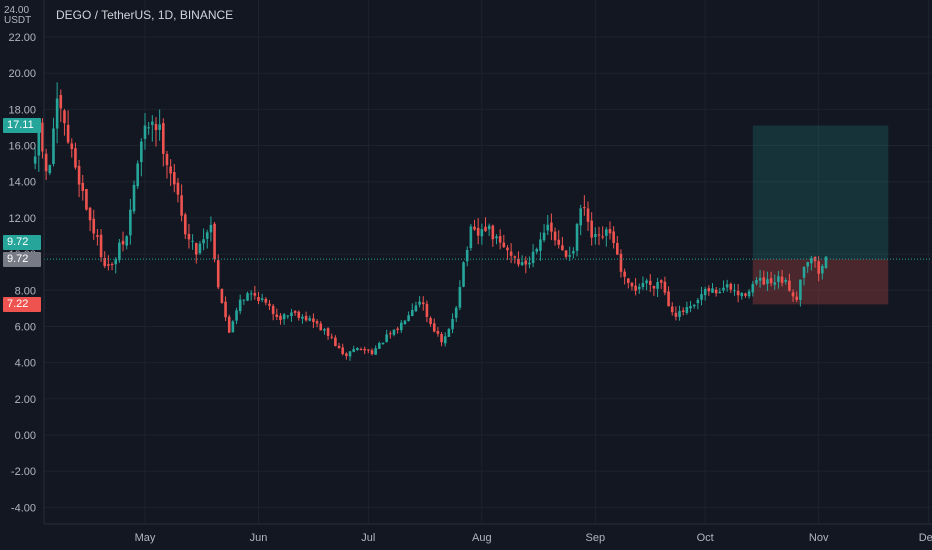 The width and height of the screenshot is (932, 550). I want to click on x-axis: May Jun Jul Aug Sep Oct Nov Dec, so click(488, 533).